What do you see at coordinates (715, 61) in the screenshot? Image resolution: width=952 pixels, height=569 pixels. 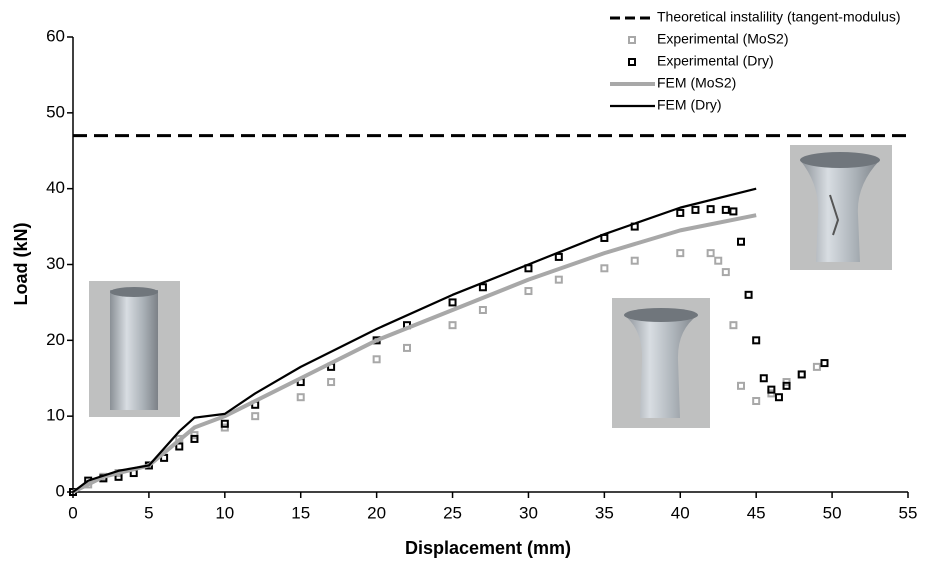 I see `legend-label: Experimental (Dry)` at bounding box center [715, 61].